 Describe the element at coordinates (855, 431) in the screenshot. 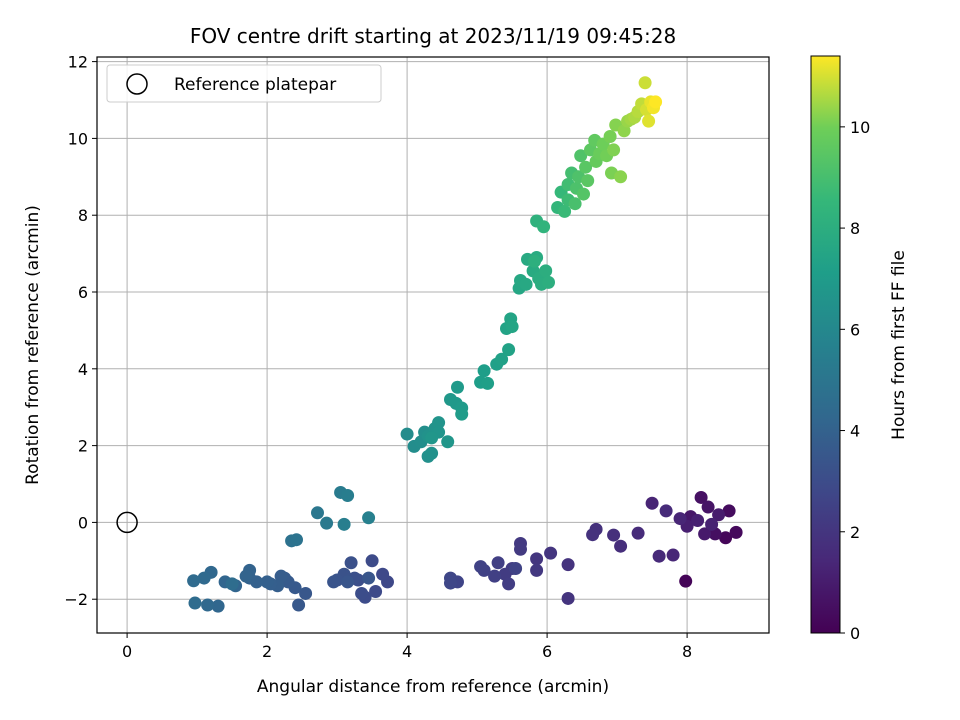

I see `colorbar-tick-label: 4` at that location.